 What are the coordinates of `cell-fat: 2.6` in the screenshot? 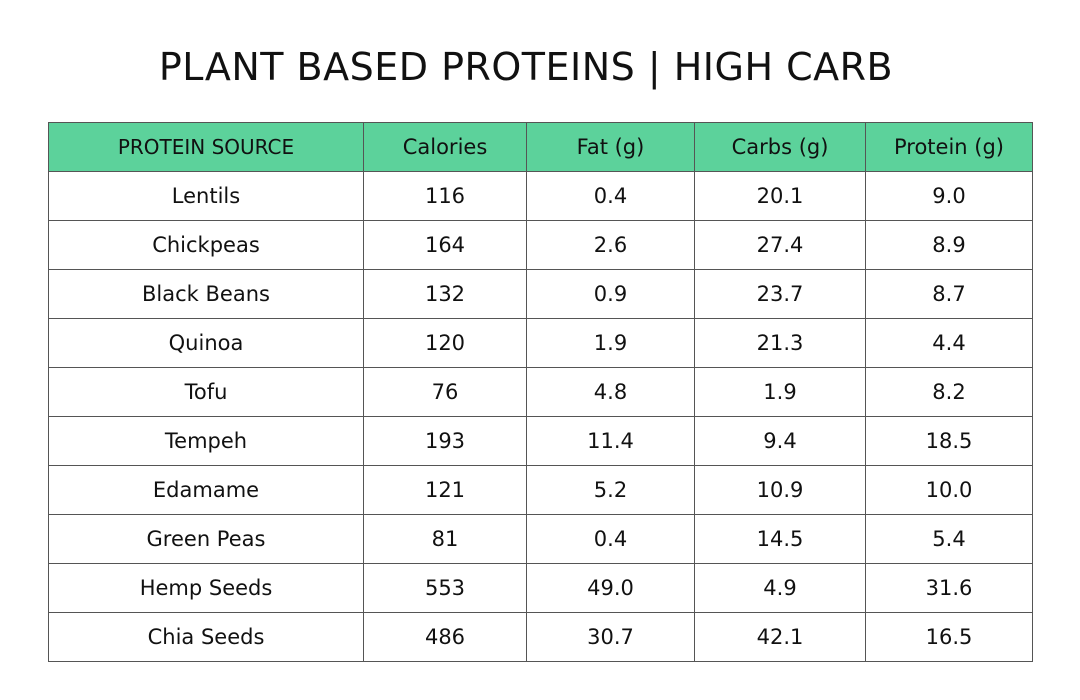 It's located at (610, 245).